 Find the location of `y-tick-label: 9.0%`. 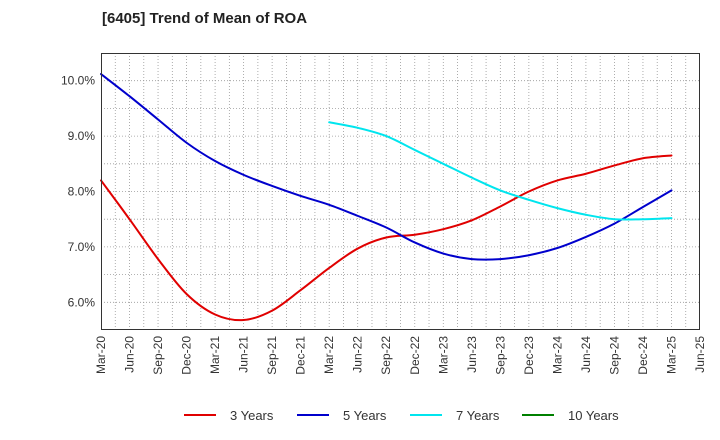

y-tick-label: 9.0% is located at coordinates (82, 136).